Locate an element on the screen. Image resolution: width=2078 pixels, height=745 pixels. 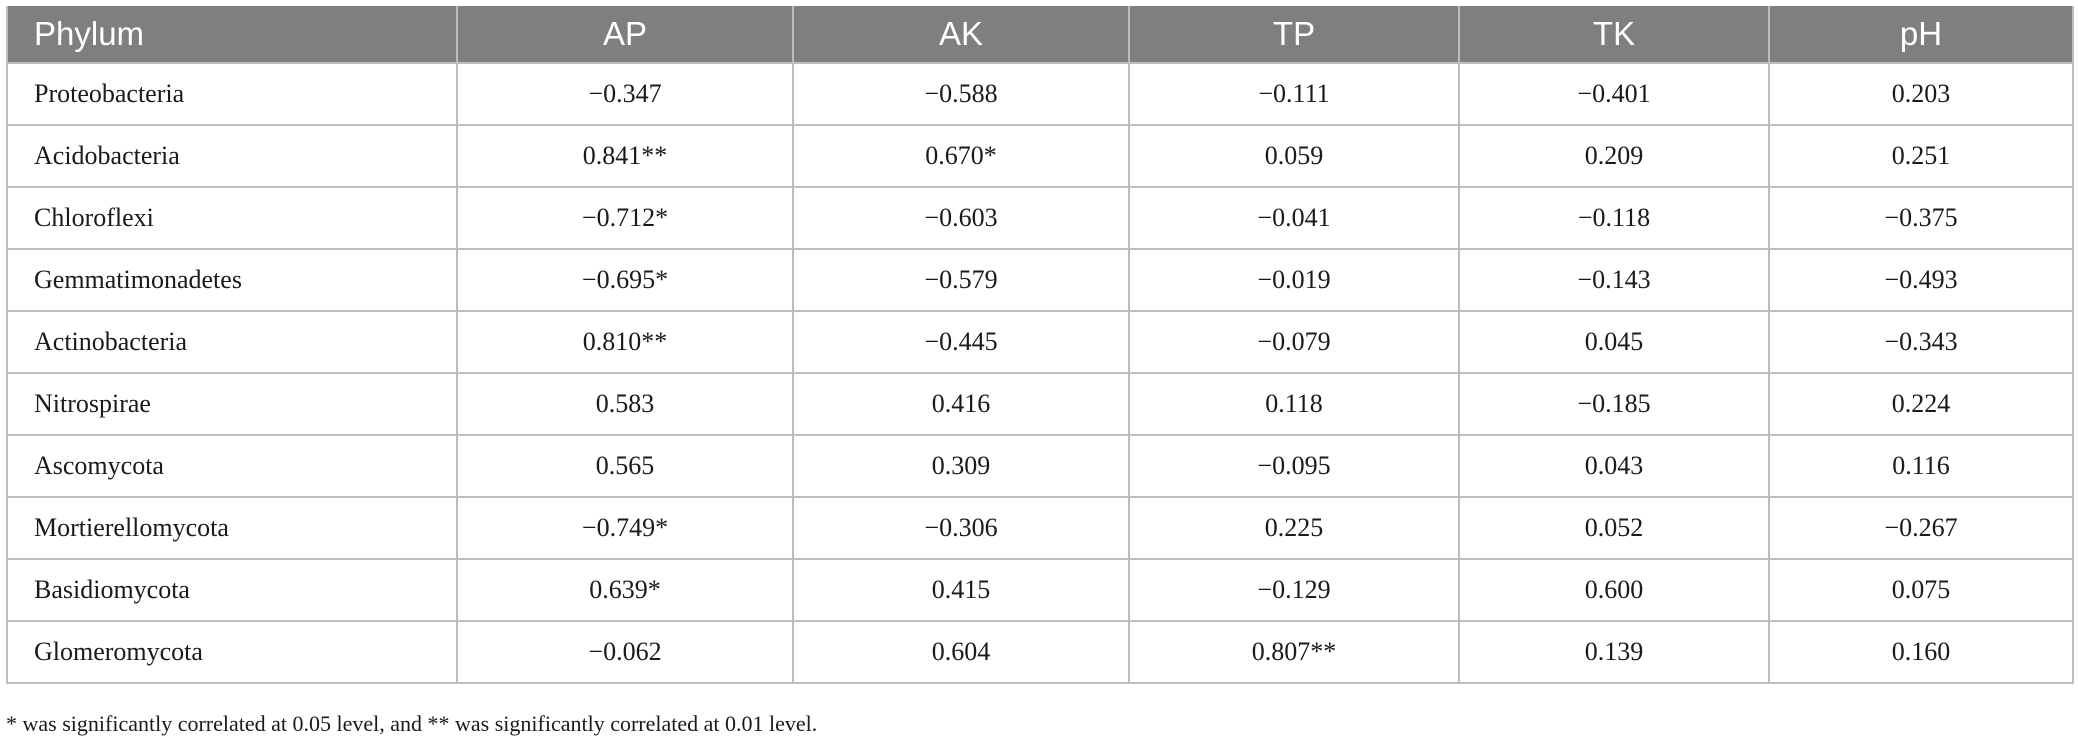
cell-ak: 0.604 is located at coordinates (961, 652).